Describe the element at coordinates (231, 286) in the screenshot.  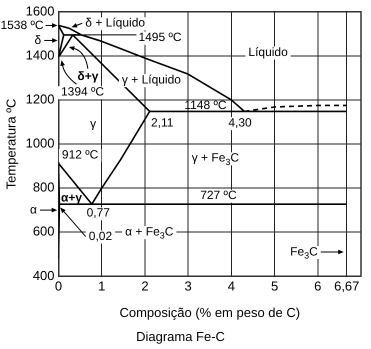
I see `x-tick-label: 4` at that location.